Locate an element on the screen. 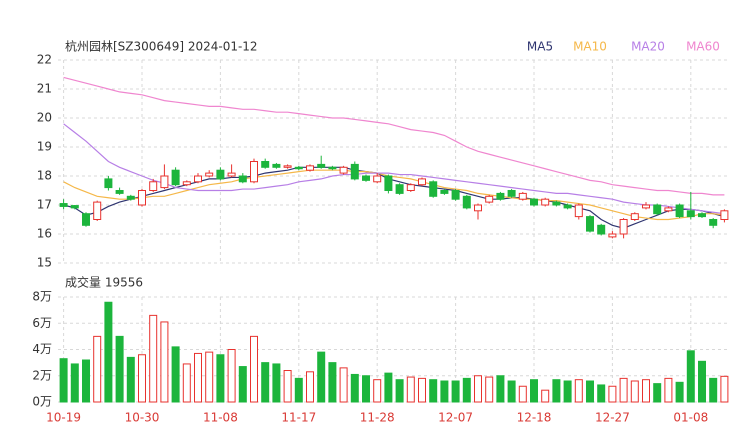  y-tick-label: 2万 is located at coordinates (42, 375).